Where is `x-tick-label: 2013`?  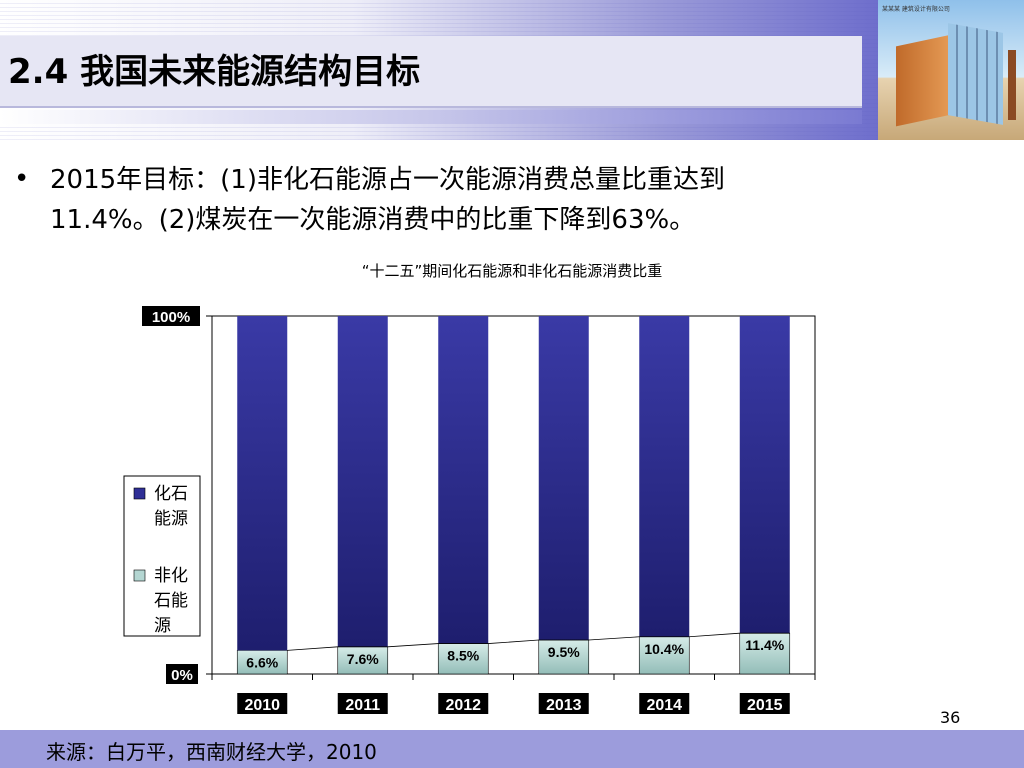 x-tick-label: 2013 is located at coordinates (564, 705).